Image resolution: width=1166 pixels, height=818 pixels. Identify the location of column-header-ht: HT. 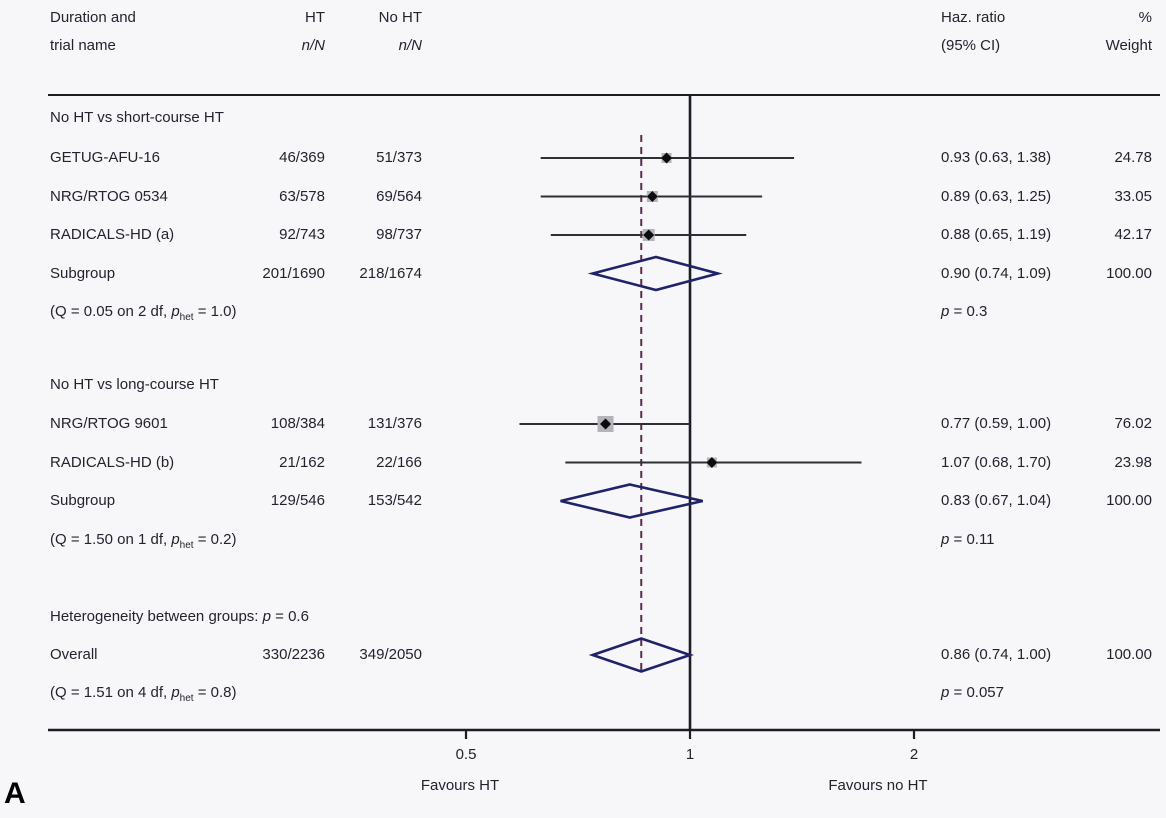
(315, 17).